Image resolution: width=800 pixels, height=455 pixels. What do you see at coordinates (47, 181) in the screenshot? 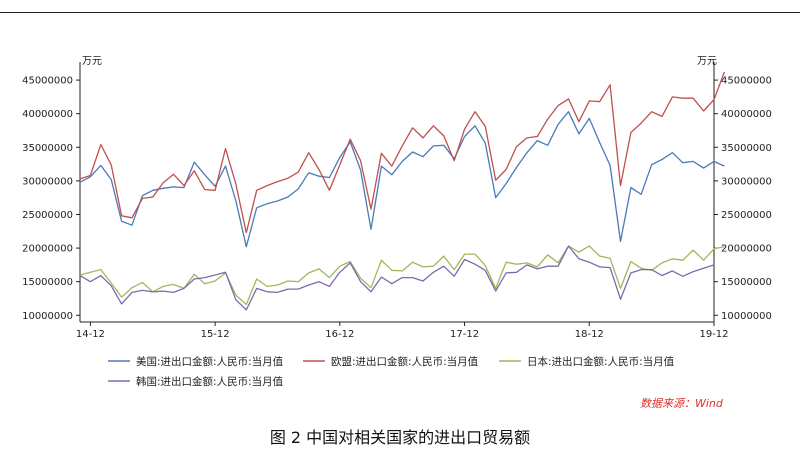
I see `left-y-tick-label: 30000000` at bounding box center [47, 181].